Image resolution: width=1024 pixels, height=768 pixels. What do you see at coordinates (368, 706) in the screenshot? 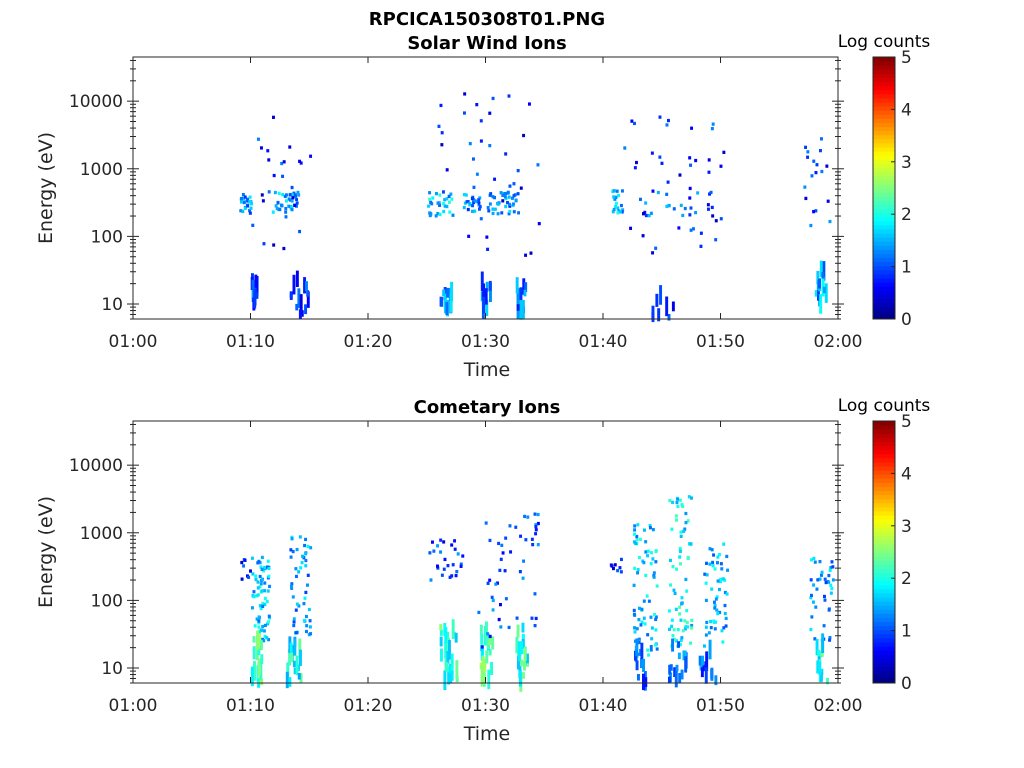
I see `x-tick-label: 01:20` at bounding box center [368, 706].